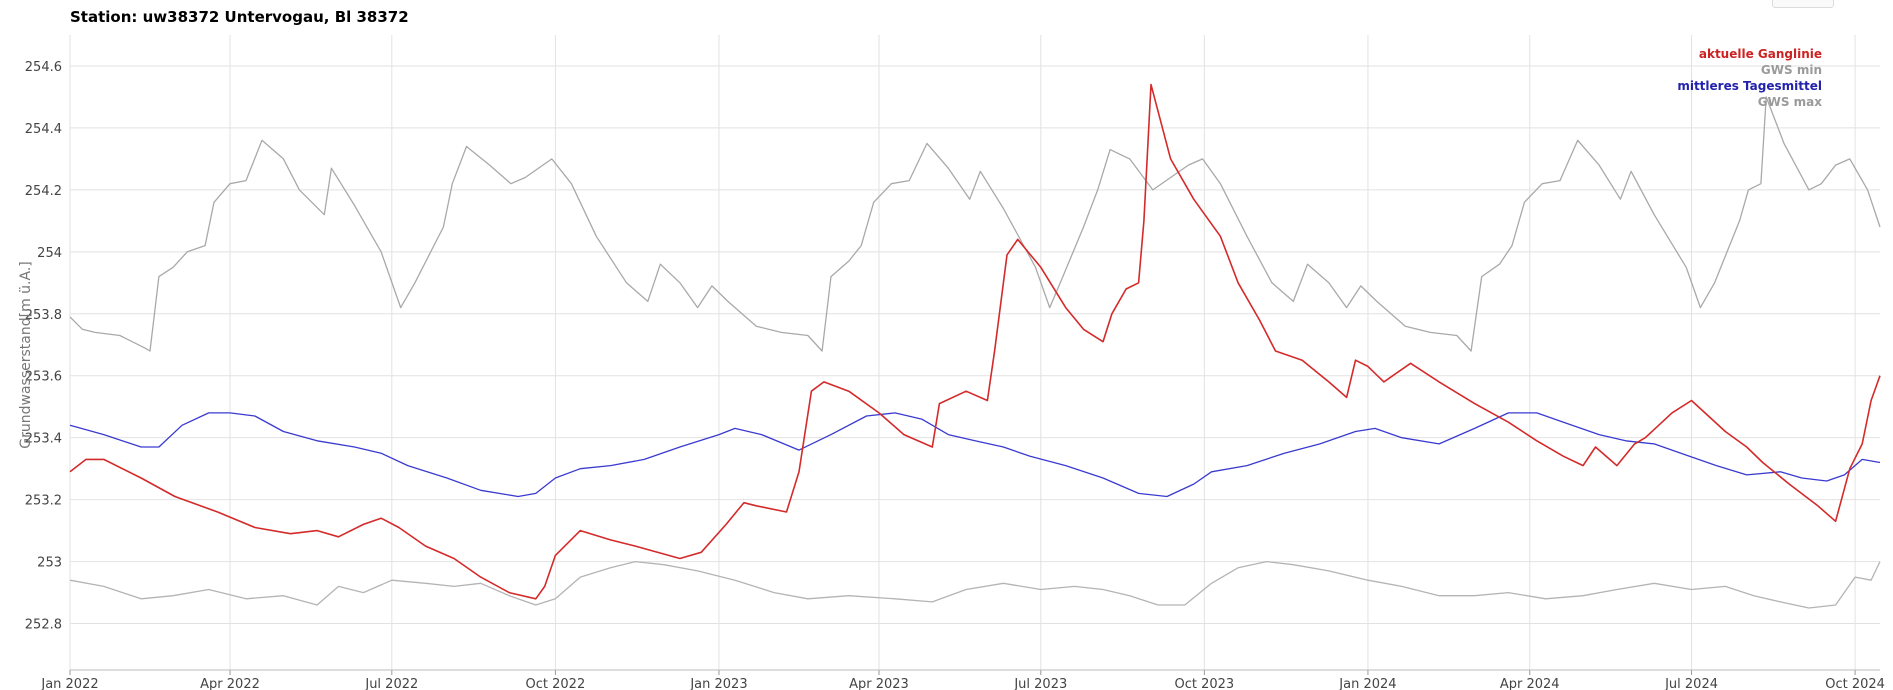 Image resolution: width=1893 pixels, height=690 pixels. Describe the element at coordinates (49, 253) in the screenshot. I see `y-tick-label: 254` at that location.